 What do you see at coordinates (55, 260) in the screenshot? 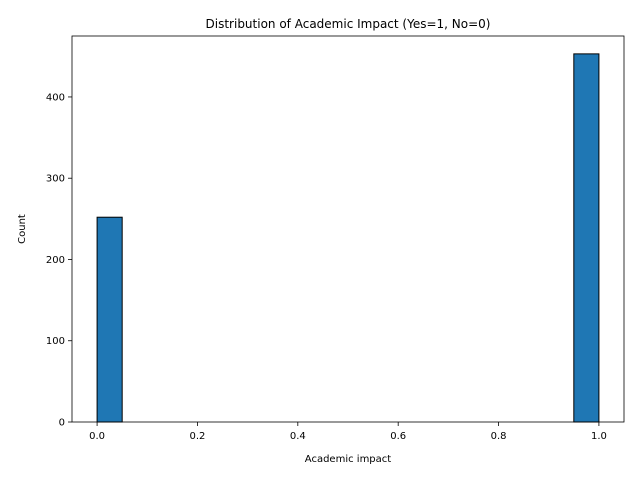
I see `y-tick-label: 200` at bounding box center [55, 260].